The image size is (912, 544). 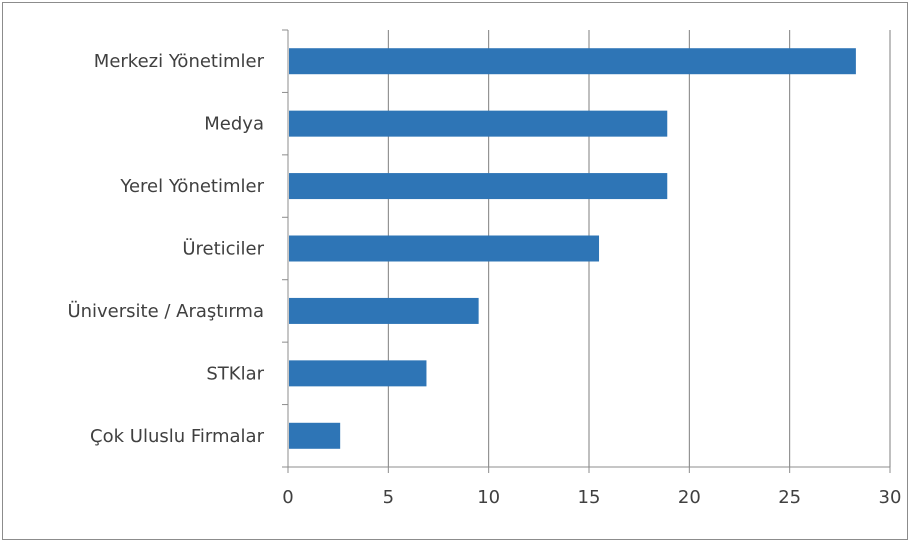 I want to click on category-label-0: Merkezi Yönetimler, so click(x=179, y=61).